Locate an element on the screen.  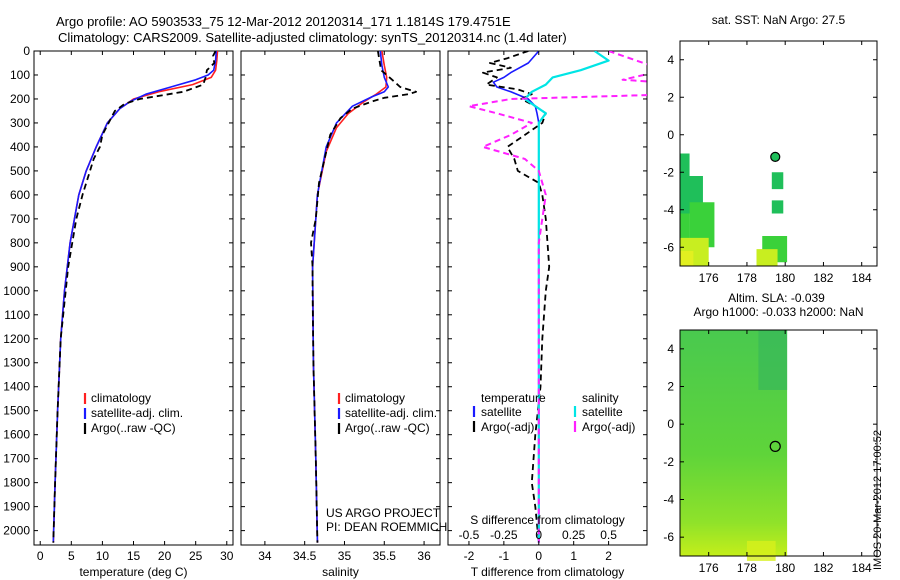
y-tick-label: 300 is located at coordinates (20, 123).